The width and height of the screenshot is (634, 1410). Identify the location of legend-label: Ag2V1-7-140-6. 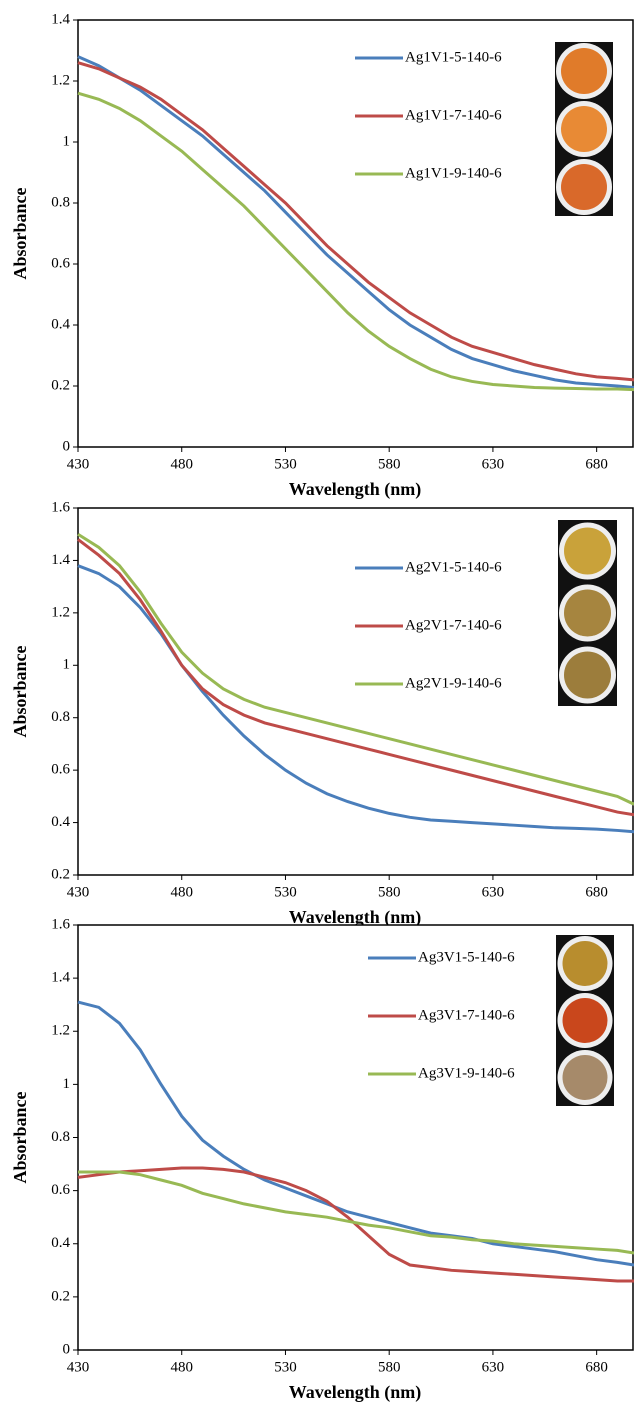
(453, 625).